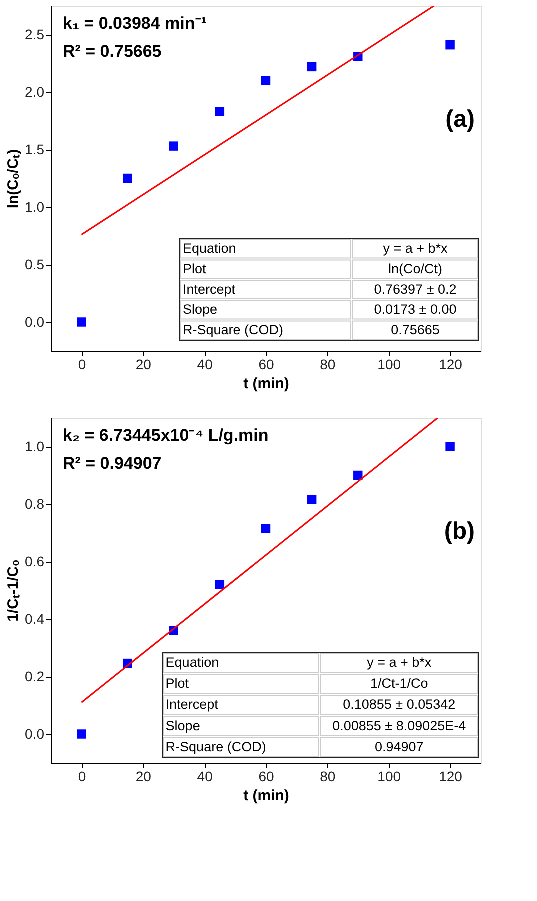 This screenshot has height=901, width=537. What do you see at coordinates (112, 51) in the screenshot?
I see `annotation: R² = 0.75665` at bounding box center [112, 51].